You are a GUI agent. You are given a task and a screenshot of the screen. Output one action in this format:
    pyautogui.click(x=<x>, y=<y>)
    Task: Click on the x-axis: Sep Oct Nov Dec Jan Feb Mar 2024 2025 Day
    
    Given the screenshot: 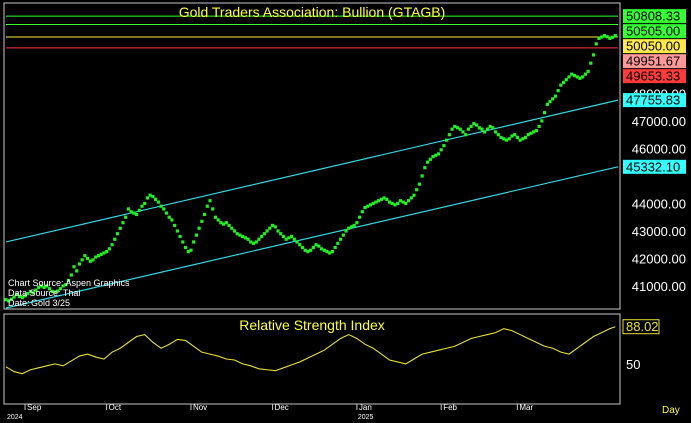 What is the action you would take?
    pyautogui.click(x=342, y=412)
    